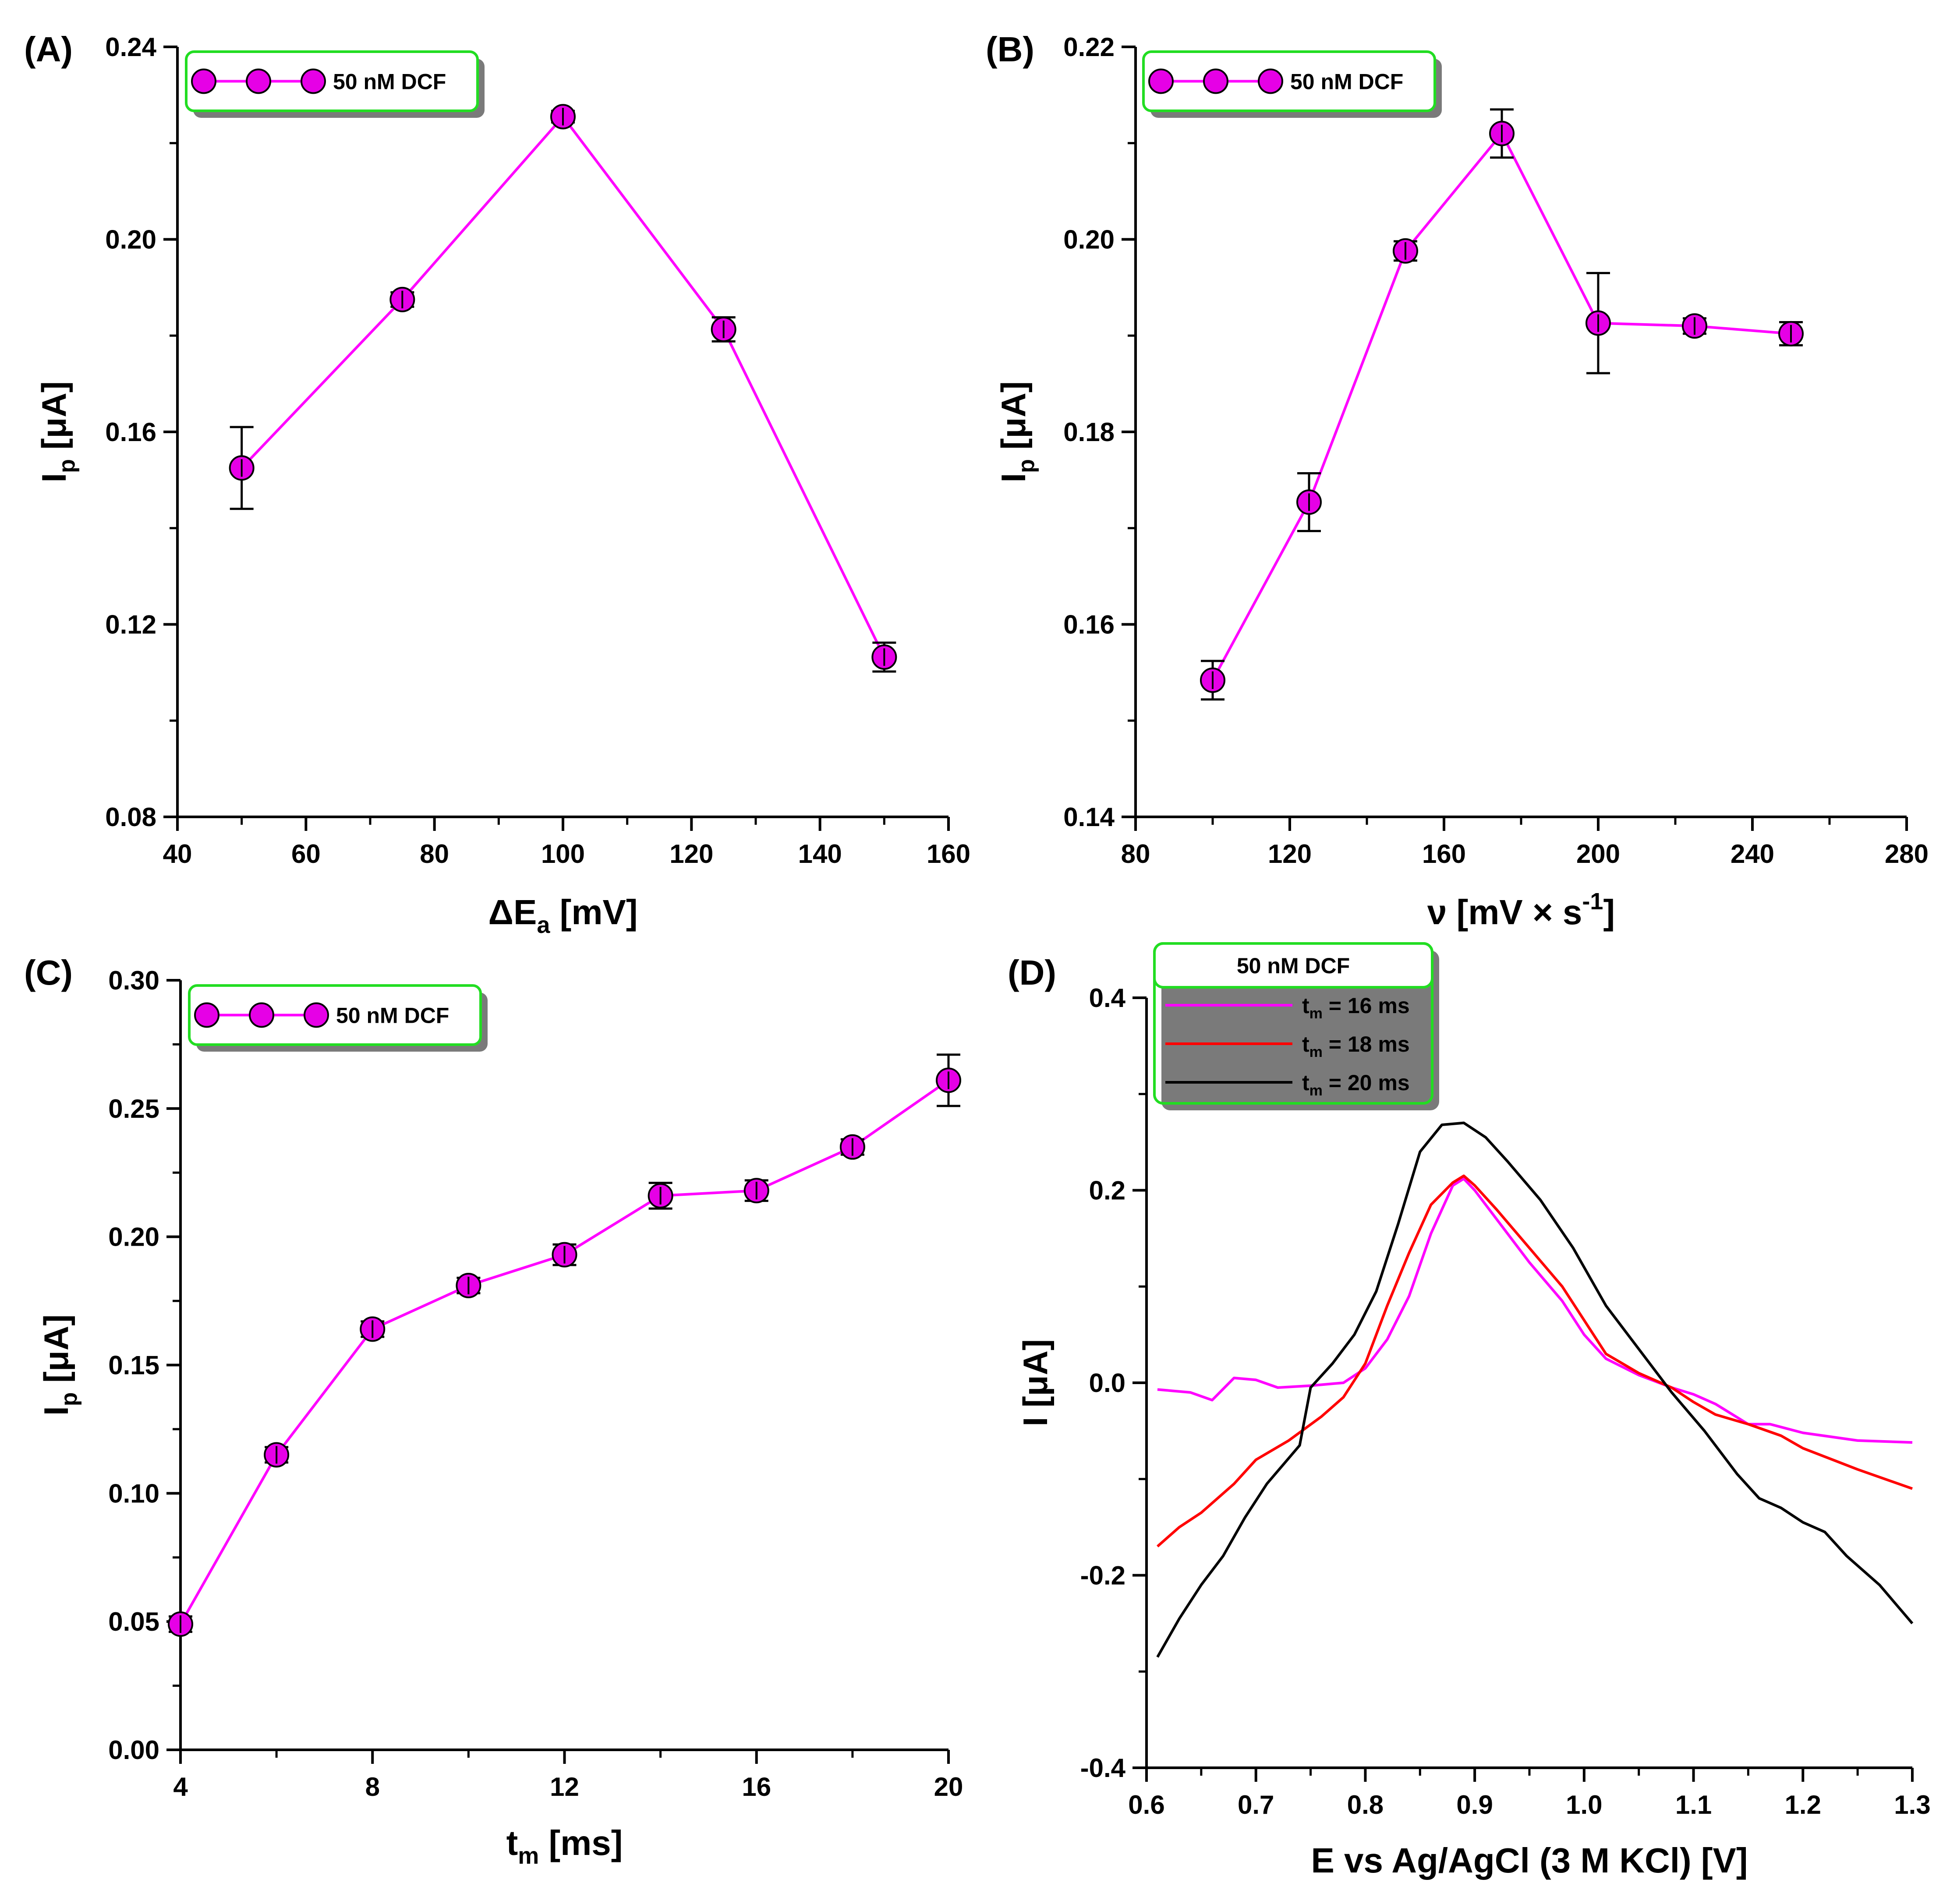  What do you see at coordinates (1089, 47) in the screenshot?
I see `y-tick-label: 0.22` at bounding box center [1089, 47].